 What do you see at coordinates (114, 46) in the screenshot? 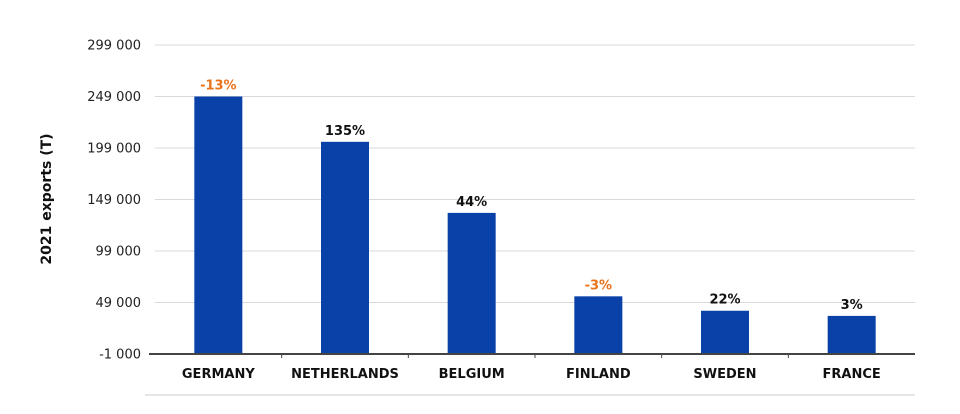
I see `y-tick-label: 299 000` at bounding box center [114, 46].